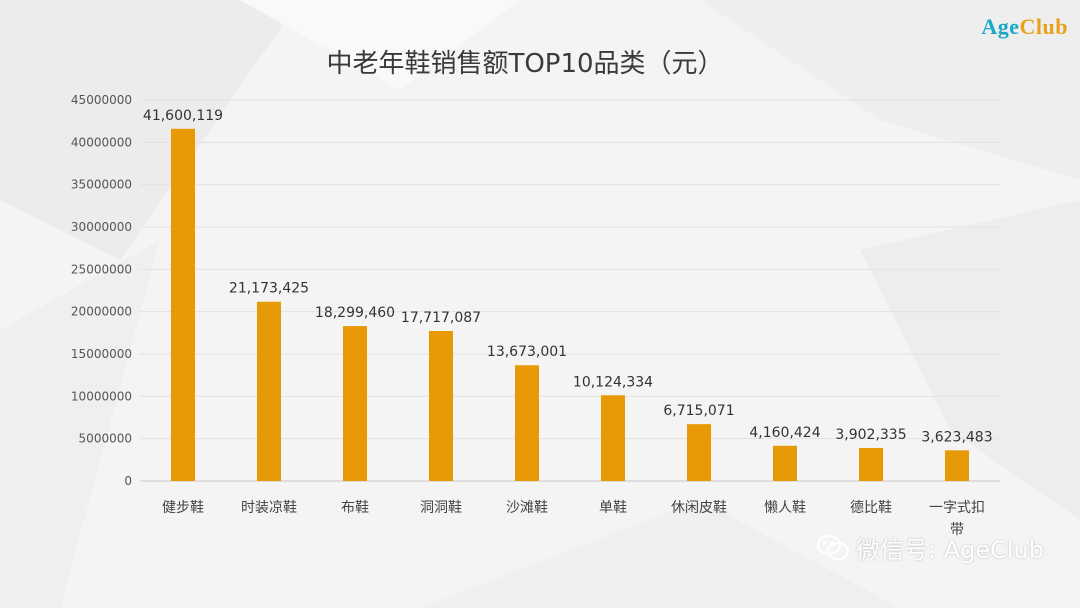 The width and height of the screenshot is (1080, 608). What do you see at coordinates (101, 142) in the screenshot?
I see `y-tick-label: 40000000` at bounding box center [101, 142].